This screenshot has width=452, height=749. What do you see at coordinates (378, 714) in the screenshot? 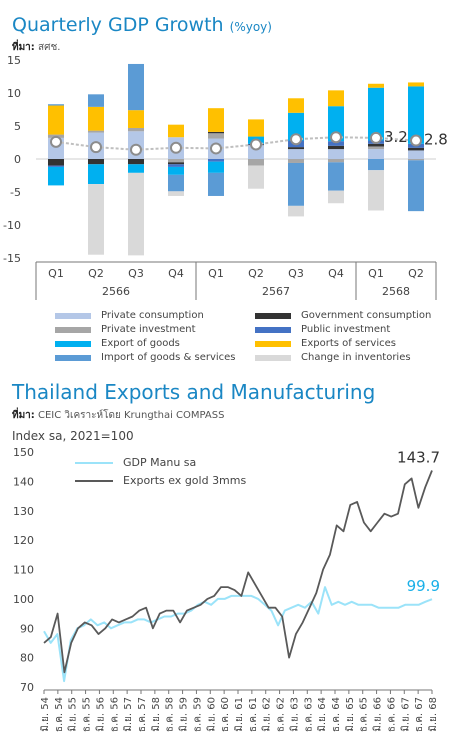
I see `x-tick-label: มิ.ย. 66` at bounding box center [378, 714].